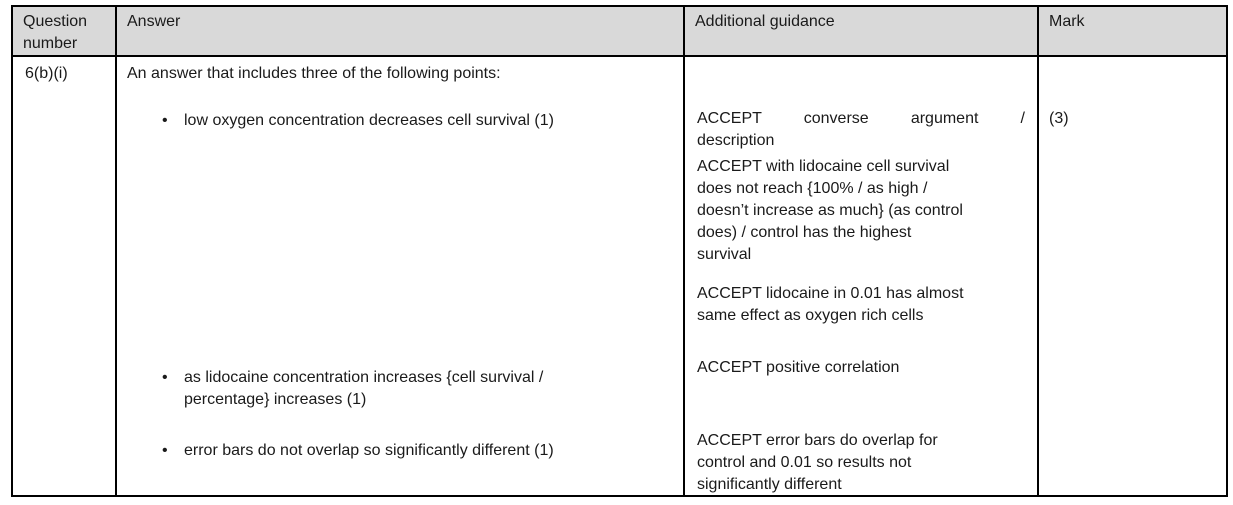  I want to click on question-number: 6(b)(i), so click(46, 73).